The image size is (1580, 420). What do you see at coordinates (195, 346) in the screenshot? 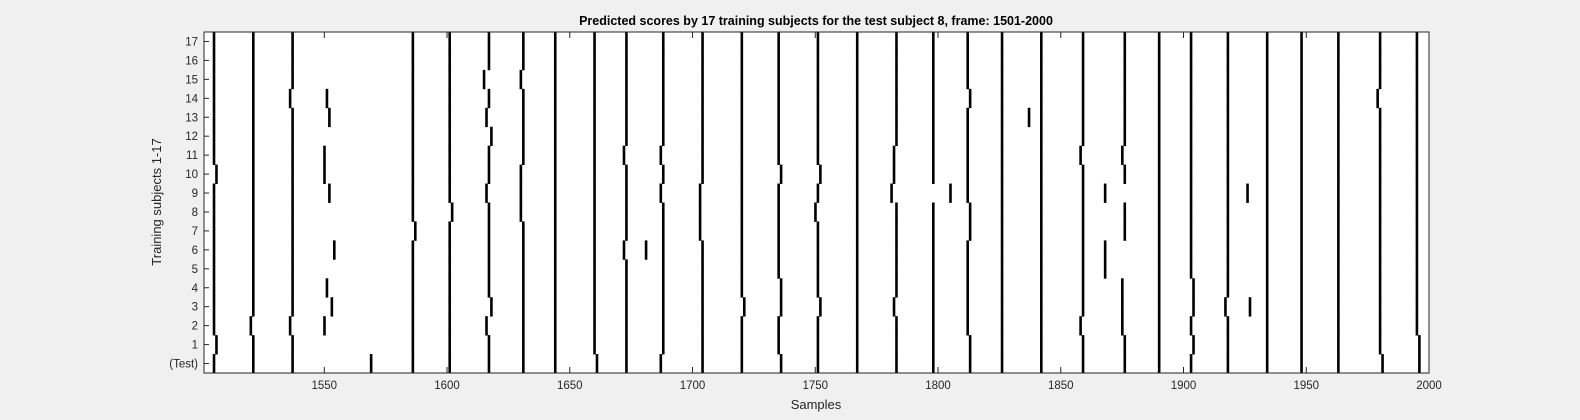
I see `y-tick-label: 1` at bounding box center [195, 346].